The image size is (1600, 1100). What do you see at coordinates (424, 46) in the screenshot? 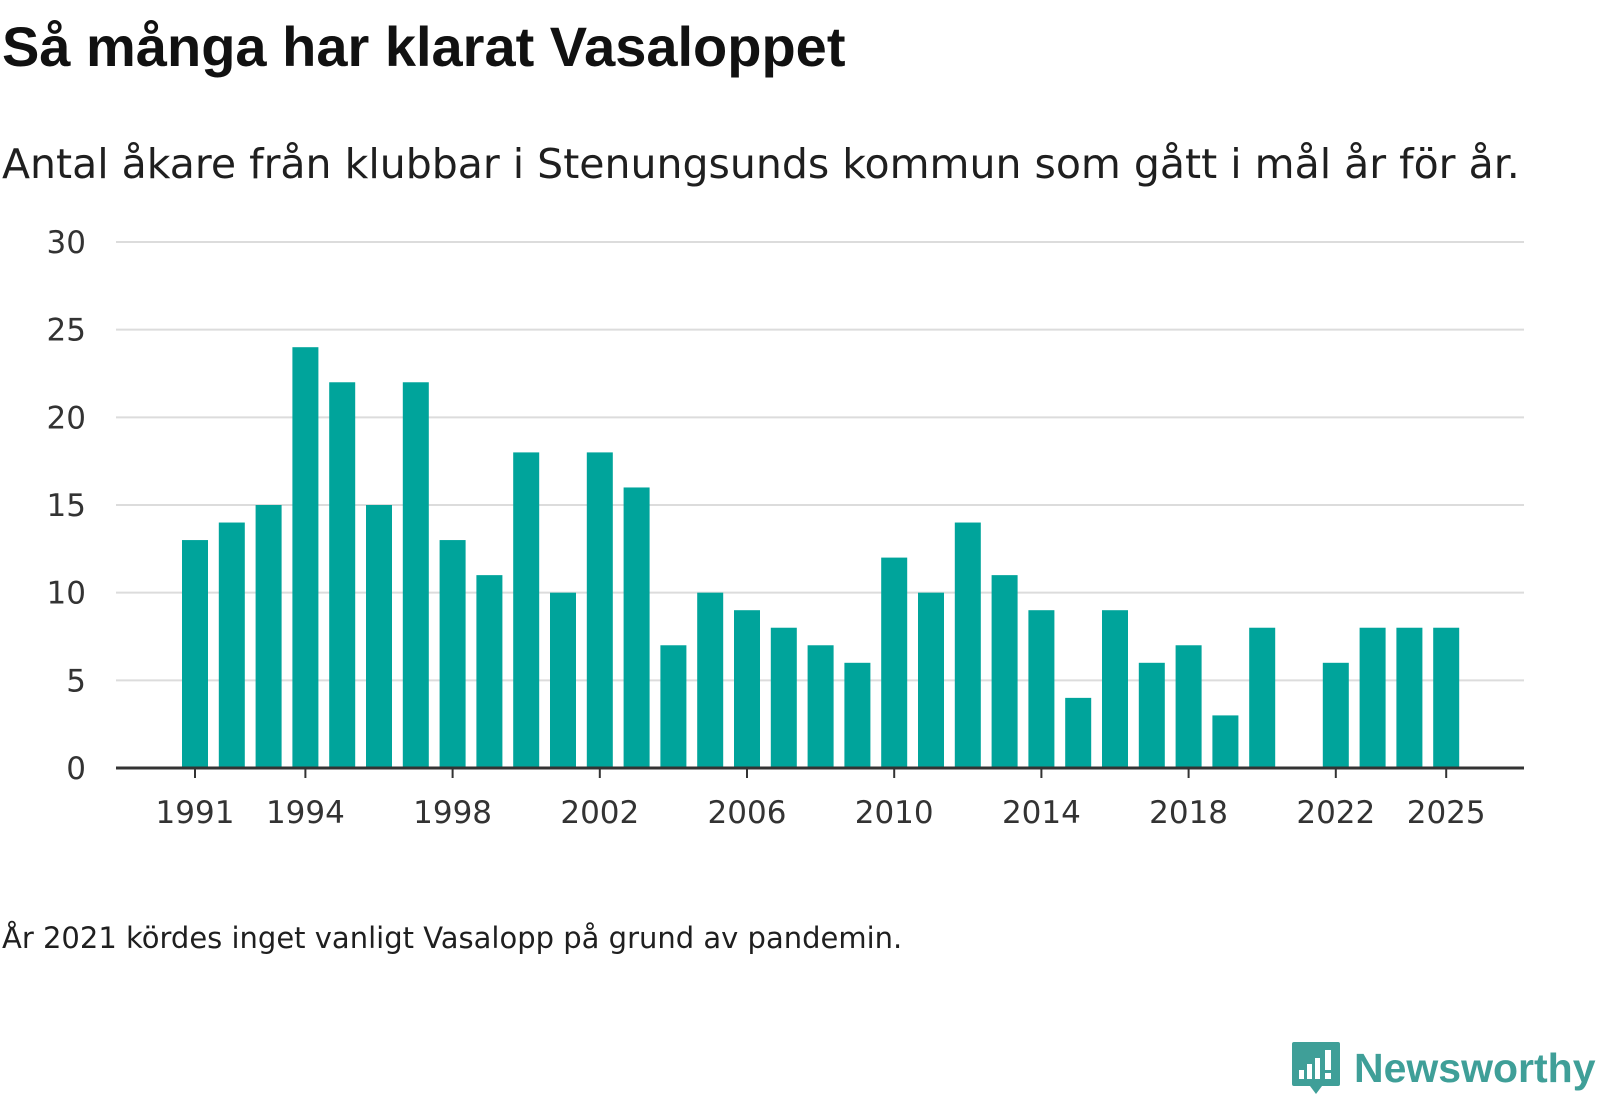
I see `chart-title: Så många har klarat Vasaloppet` at bounding box center [424, 46].